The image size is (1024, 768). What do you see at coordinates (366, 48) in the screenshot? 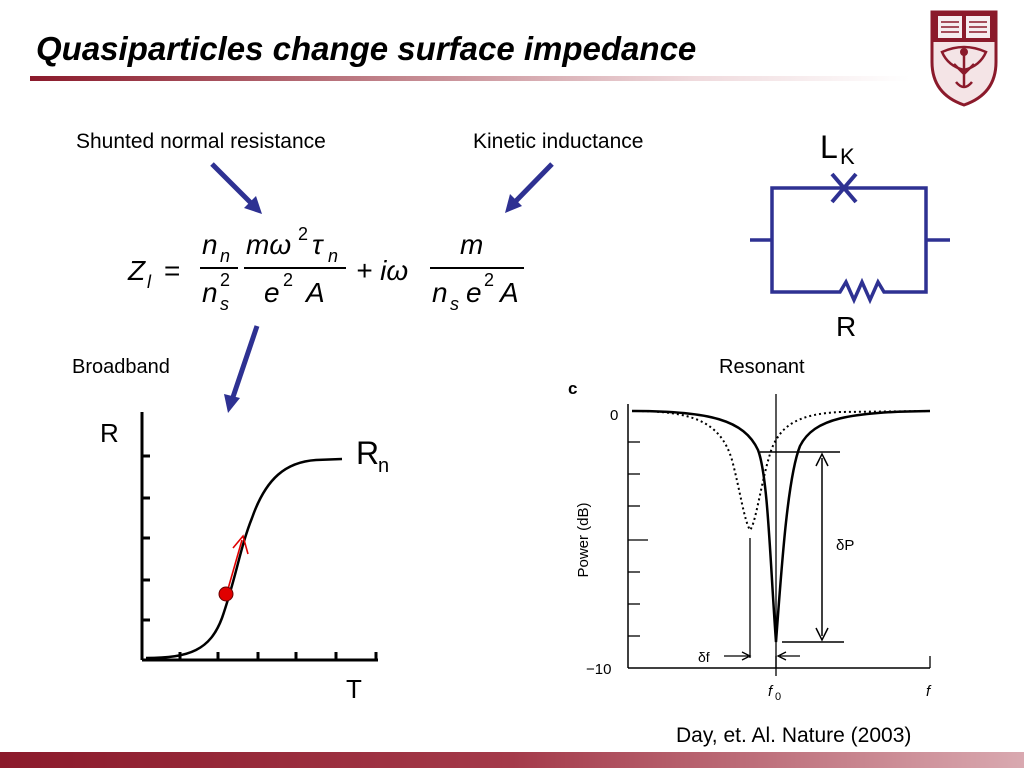
I see `slide-title: Quasiparticles change surface impedance` at bounding box center [366, 48].